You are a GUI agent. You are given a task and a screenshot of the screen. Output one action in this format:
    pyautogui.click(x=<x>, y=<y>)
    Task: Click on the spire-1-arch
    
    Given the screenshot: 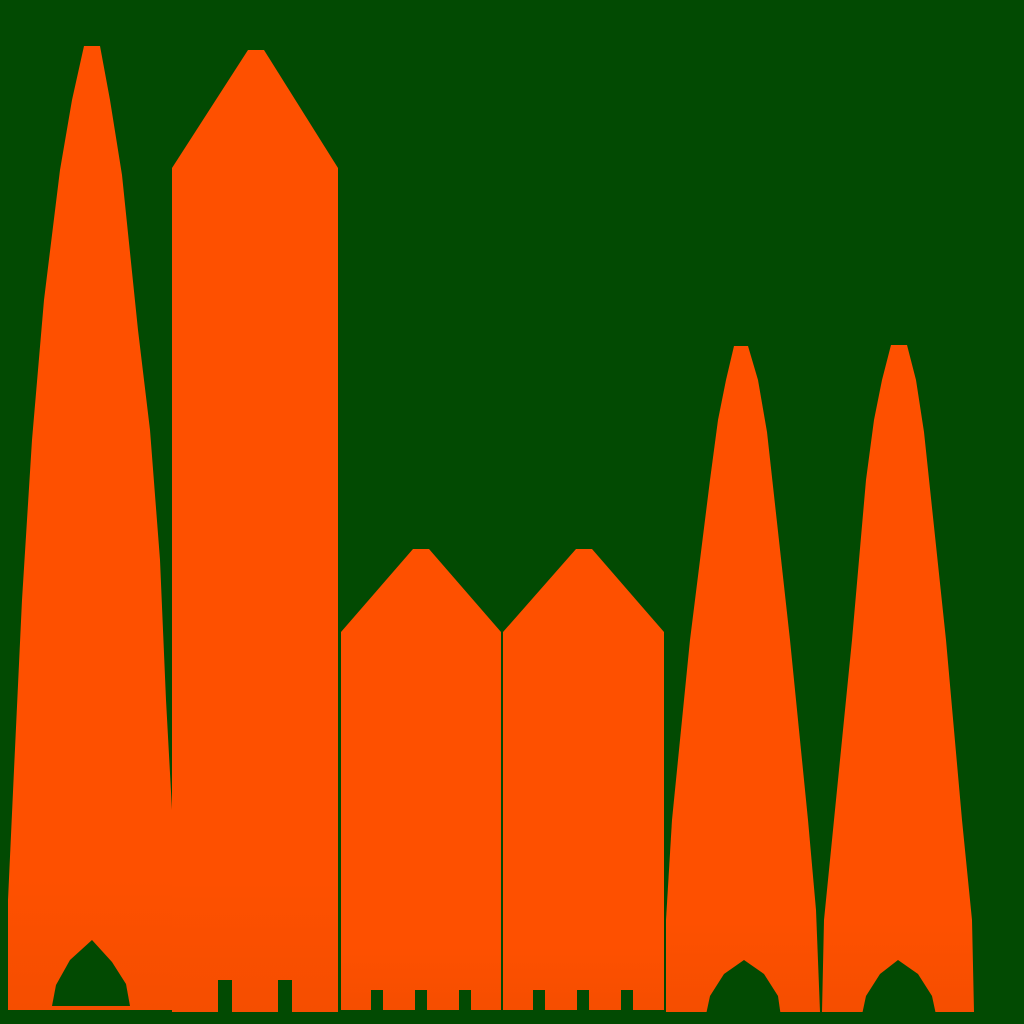 What is the action you would take?
    pyautogui.click(x=91, y=973)
    